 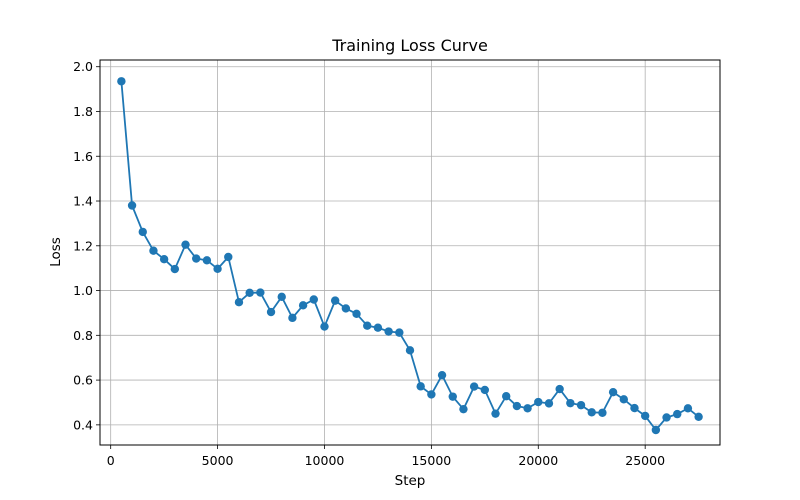 I want to click on x-tick-label: 0, so click(x=111, y=460).